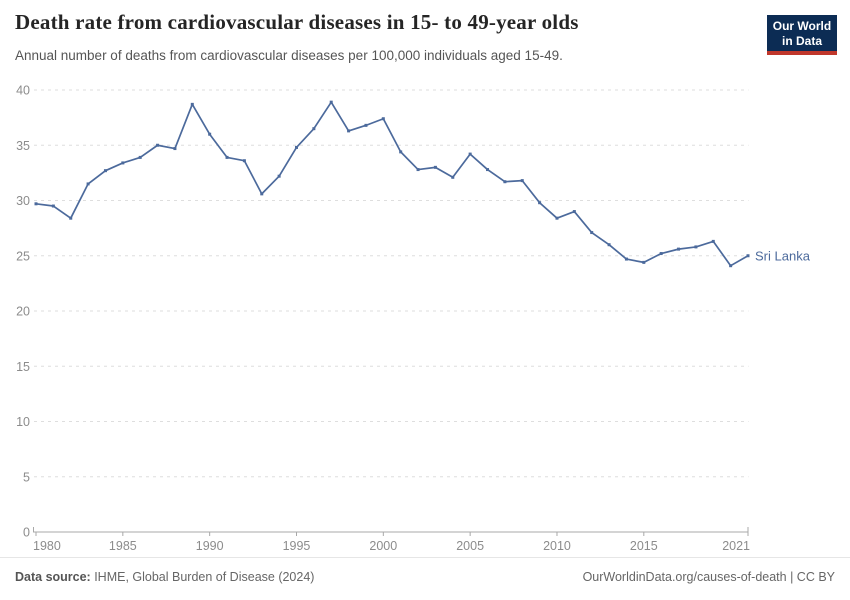 The height and width of the screenshot is (600, 850). What do you see at coordinates (210, 546) in the screenshot?
I see `x-tick-label: 1990` at bounding box center [210, 546].